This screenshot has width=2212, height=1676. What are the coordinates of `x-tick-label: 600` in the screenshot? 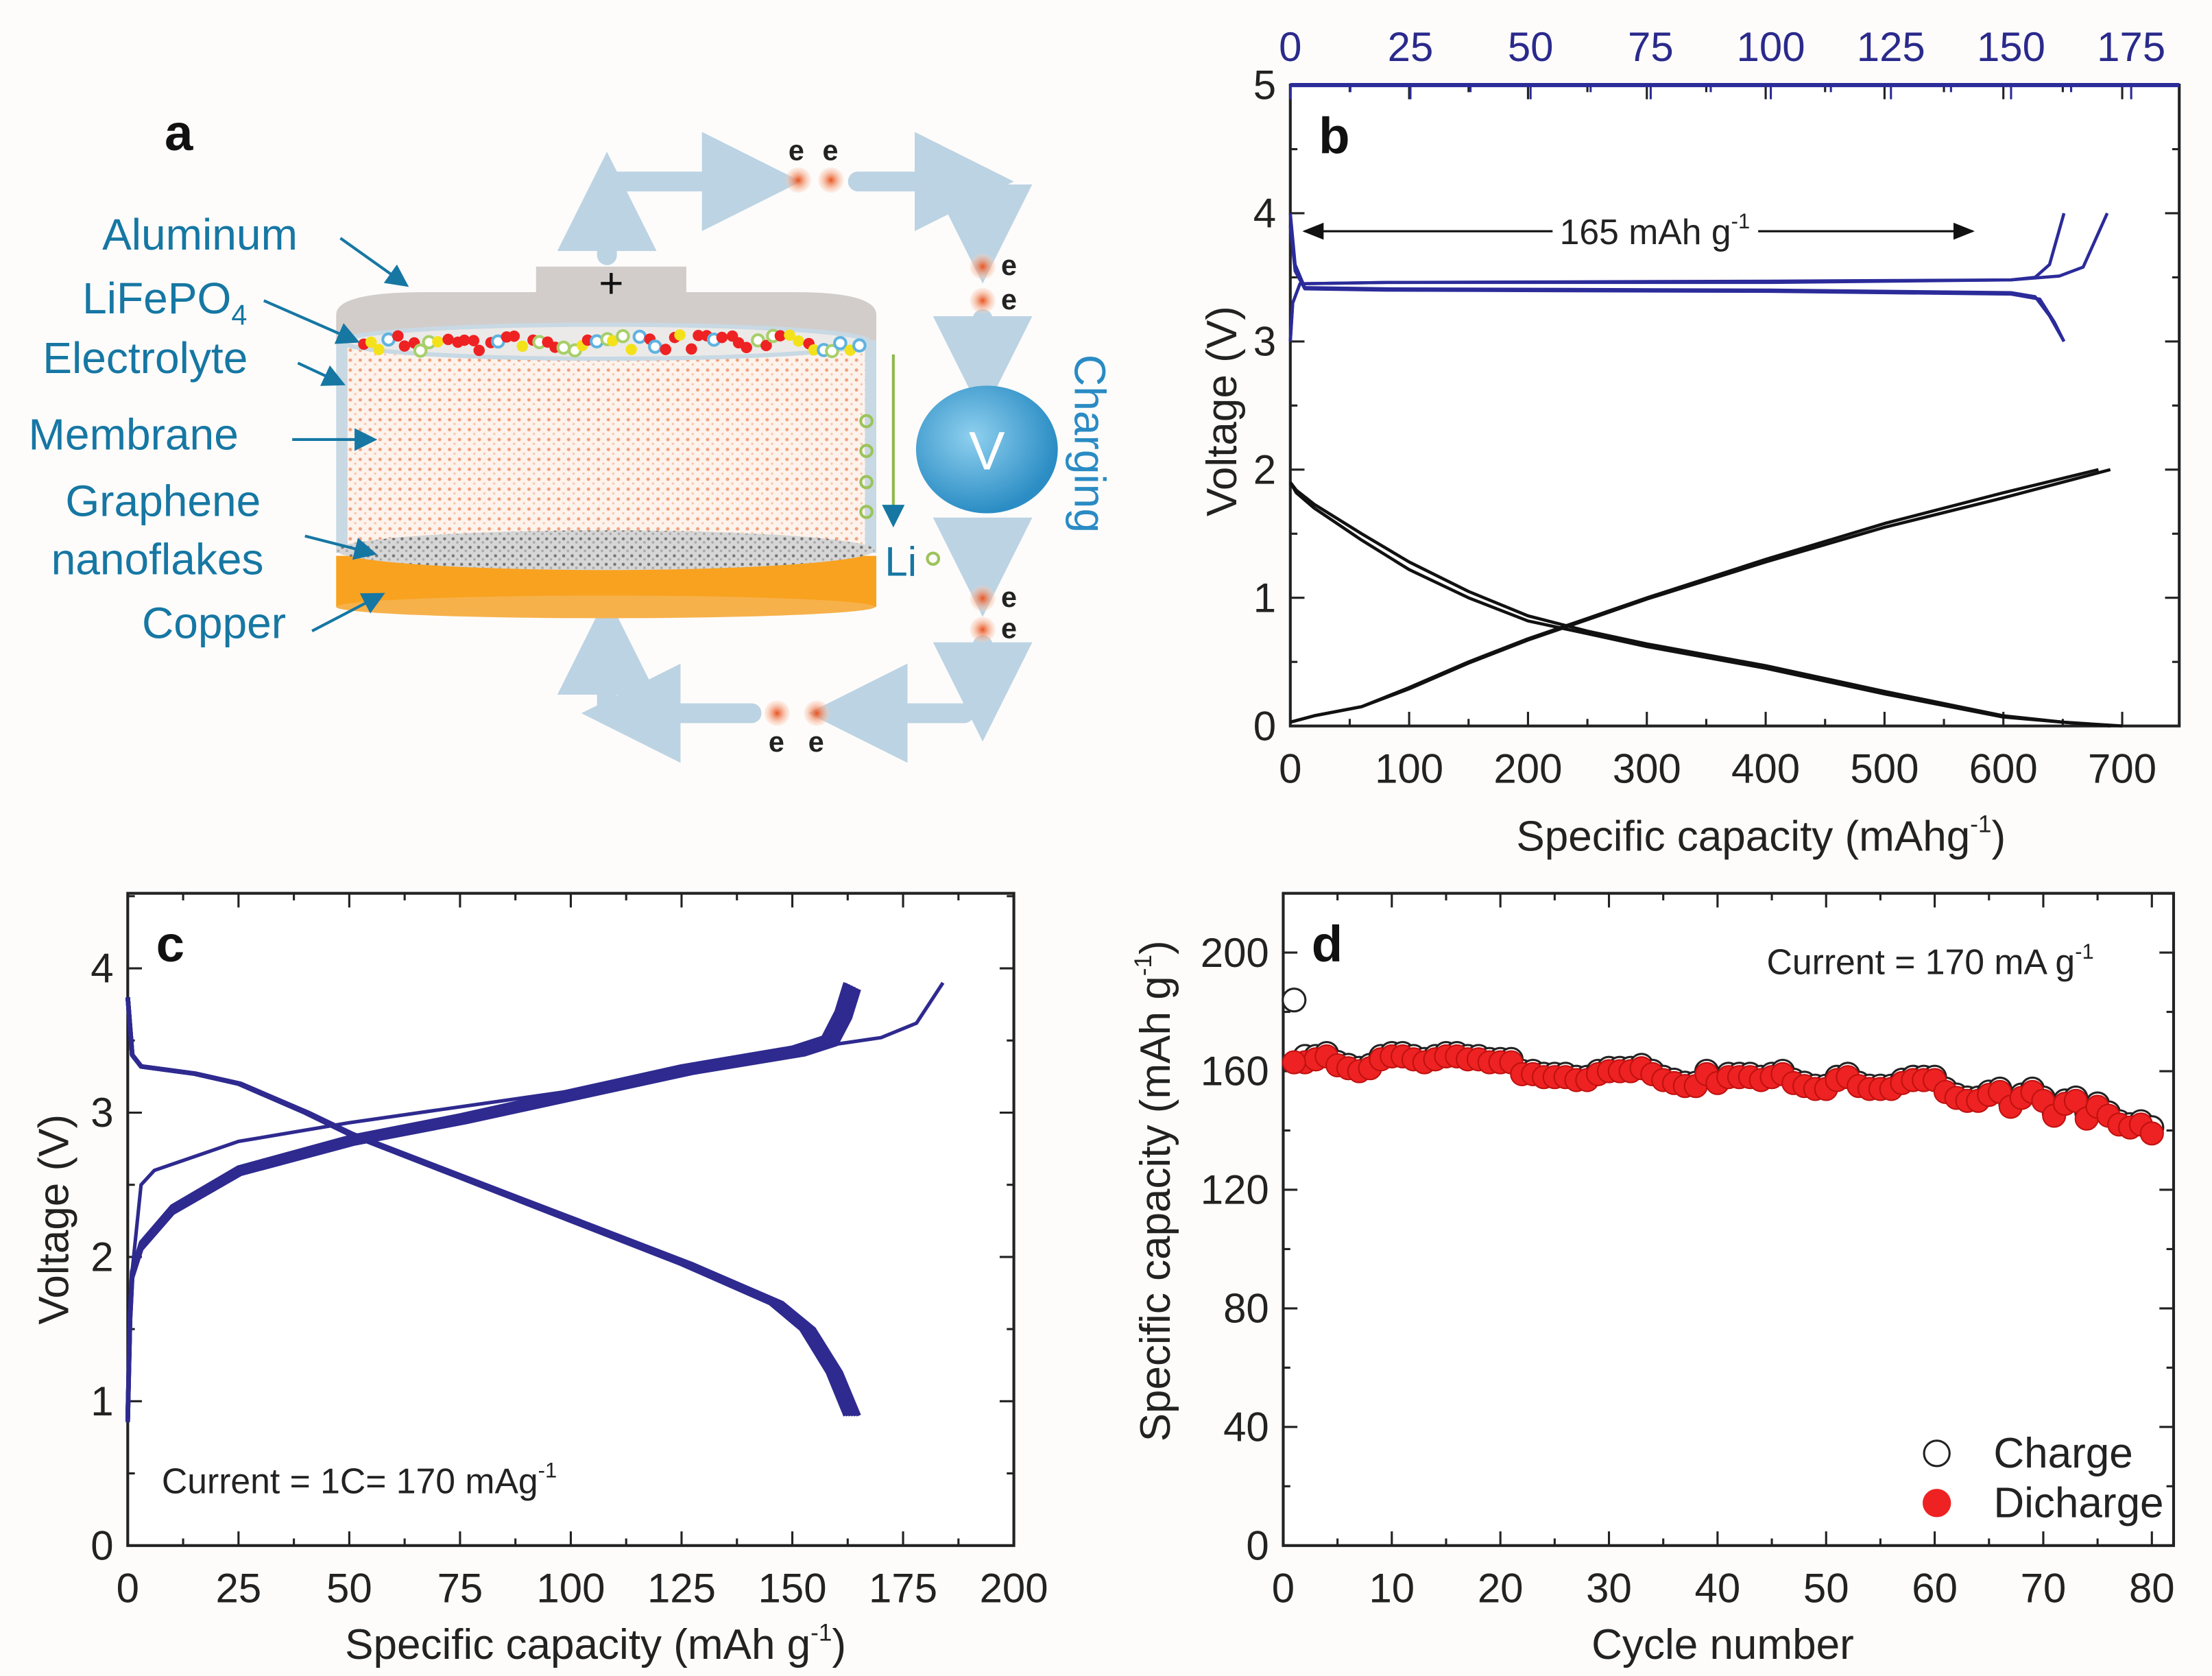 It's located at (2003, 768).